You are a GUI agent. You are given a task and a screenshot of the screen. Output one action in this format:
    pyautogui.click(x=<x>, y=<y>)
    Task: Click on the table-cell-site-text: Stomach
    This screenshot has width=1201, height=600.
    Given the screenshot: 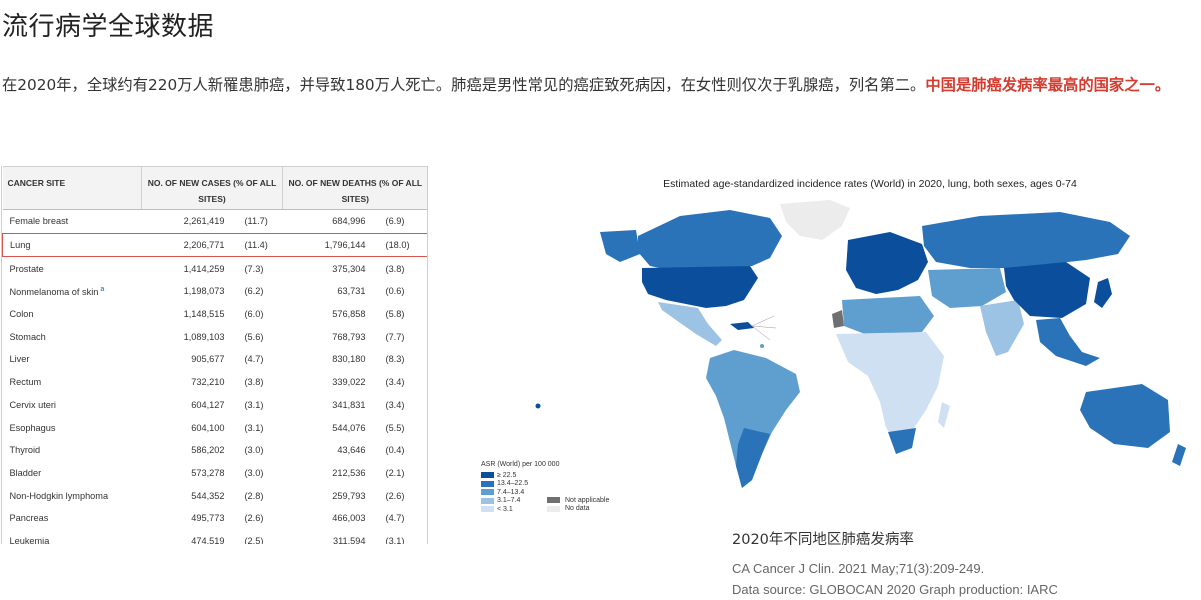 What is the action you would take?
    pyautogui.click(x=27, y=336)
    